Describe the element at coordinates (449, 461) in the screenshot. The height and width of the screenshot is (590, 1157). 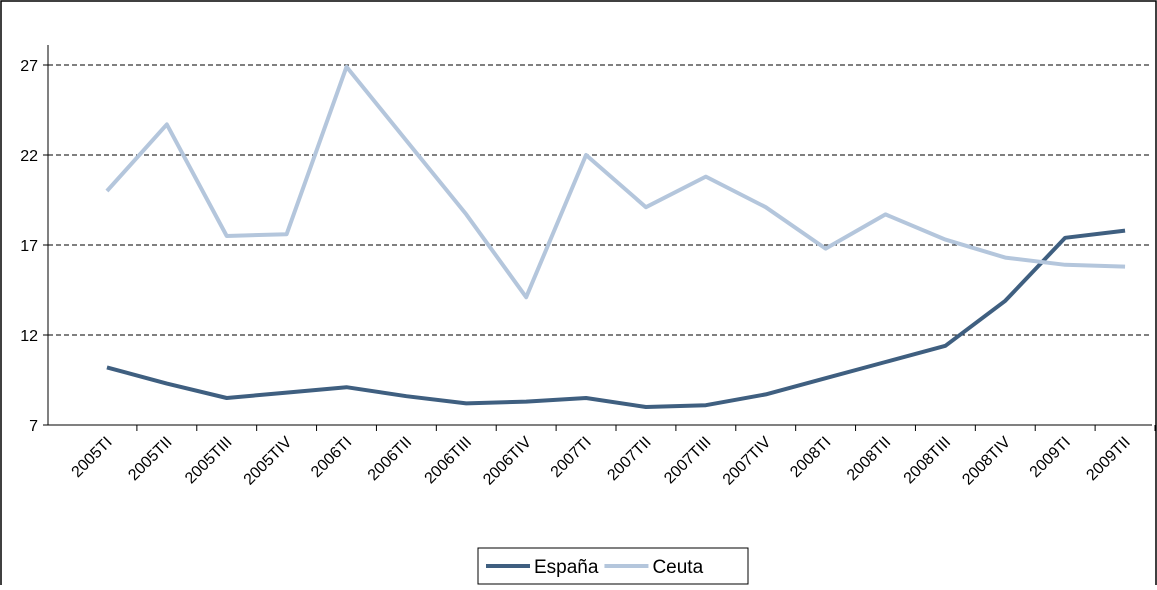
I see `x-tick-label: 2006TIII` at that location.